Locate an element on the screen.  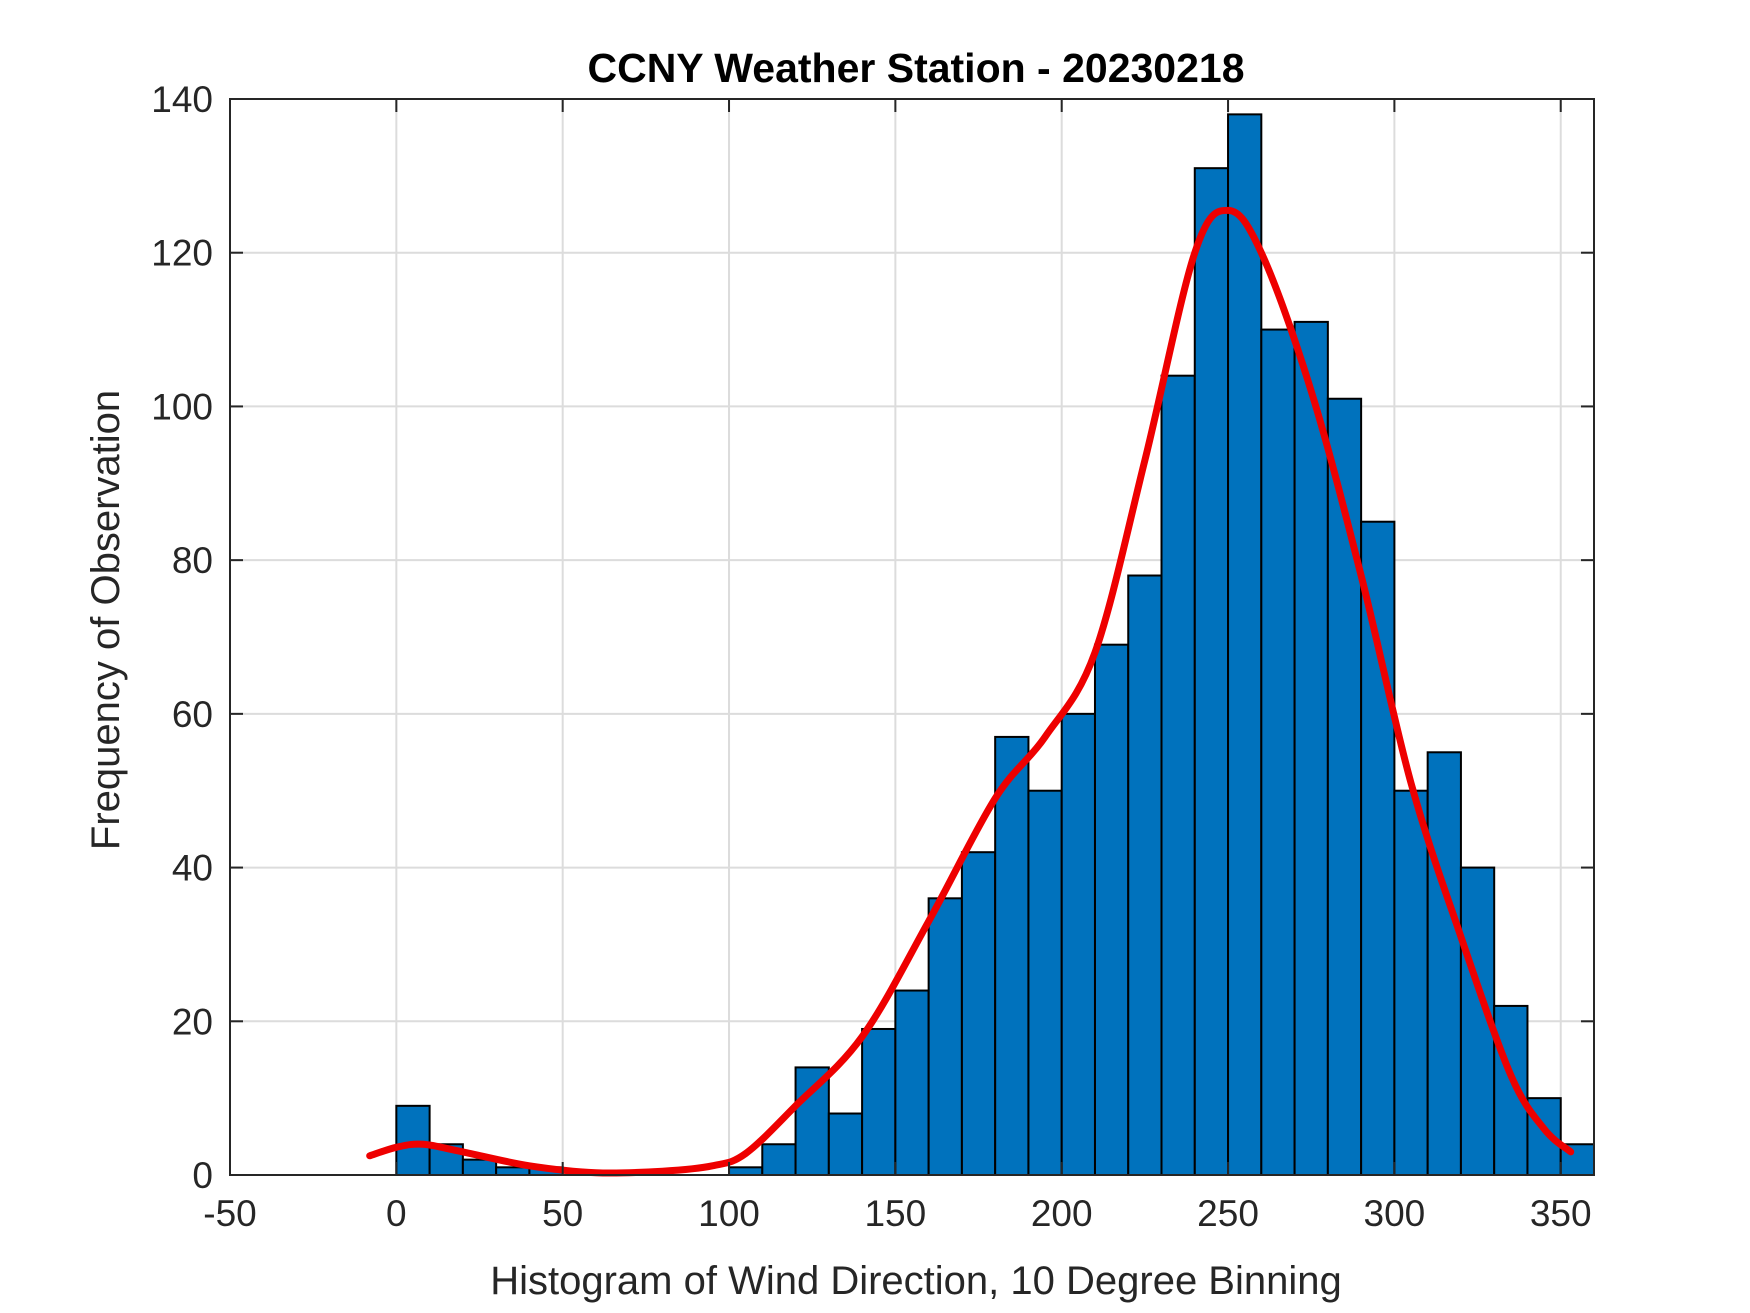
y-tick-label: 80 is located at coordinates (192, 560).